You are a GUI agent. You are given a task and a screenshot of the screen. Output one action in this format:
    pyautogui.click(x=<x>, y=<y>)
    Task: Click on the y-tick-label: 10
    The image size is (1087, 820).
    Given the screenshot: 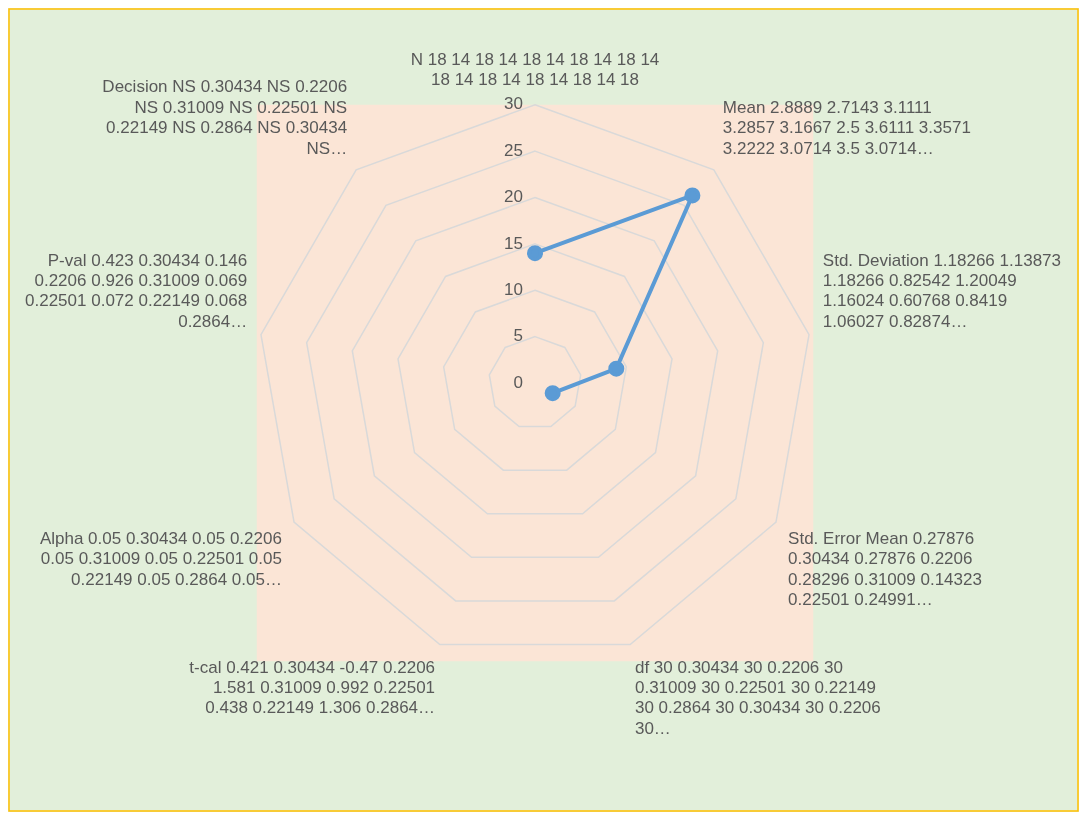 What is the action you would take?
    pyautogui.click(x=513, y=289)
    